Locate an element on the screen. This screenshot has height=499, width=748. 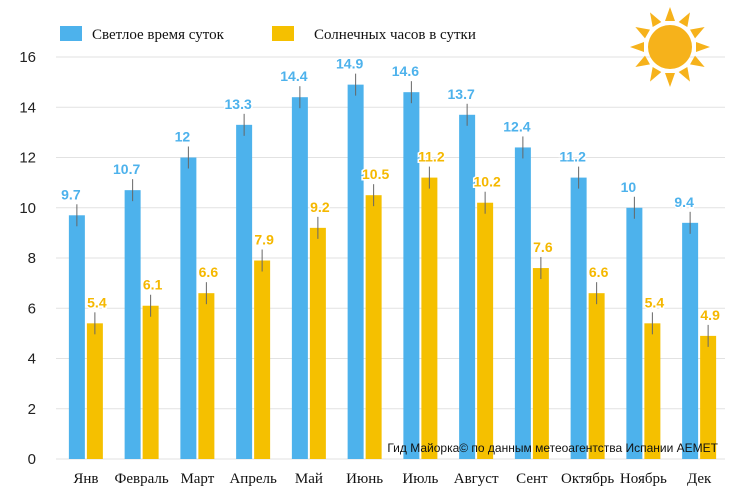
label-sunshine-2: 6.6 is located at coordinates (209, 272).